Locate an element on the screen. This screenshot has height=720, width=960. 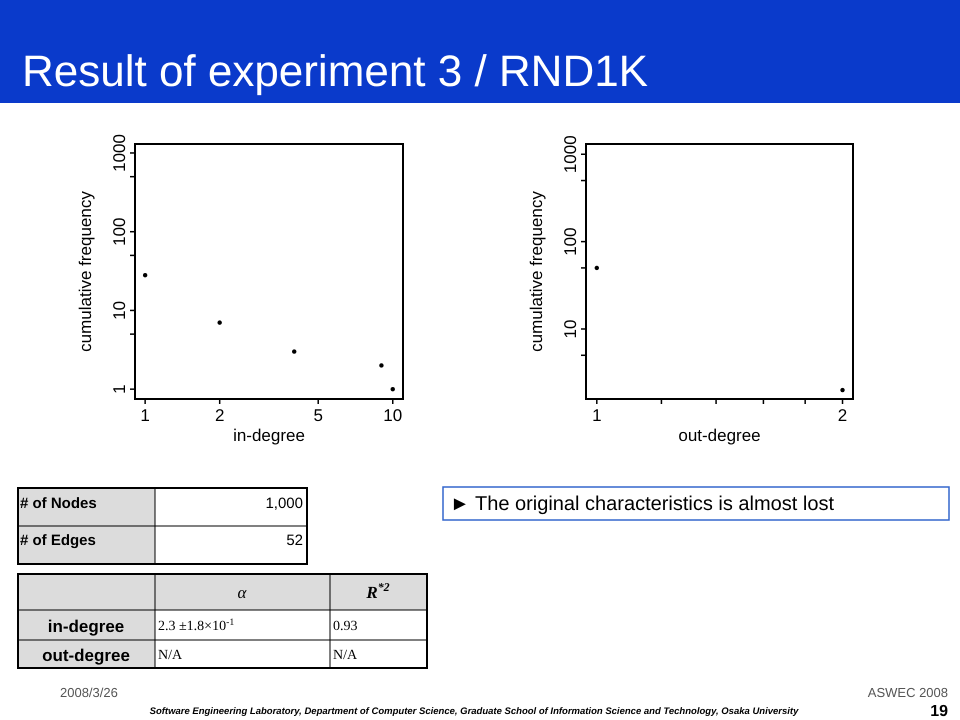
text: in-degree is located at coordinates (86, 626).